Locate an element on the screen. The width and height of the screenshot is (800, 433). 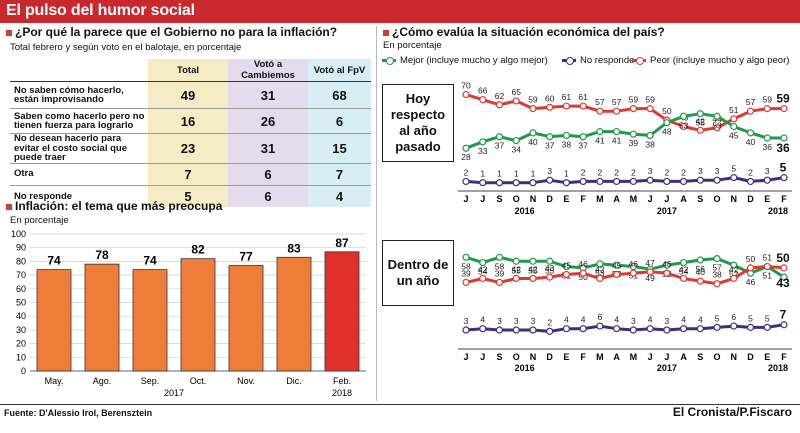
y-tick-label: 40 is located at coordinates (21, 316).